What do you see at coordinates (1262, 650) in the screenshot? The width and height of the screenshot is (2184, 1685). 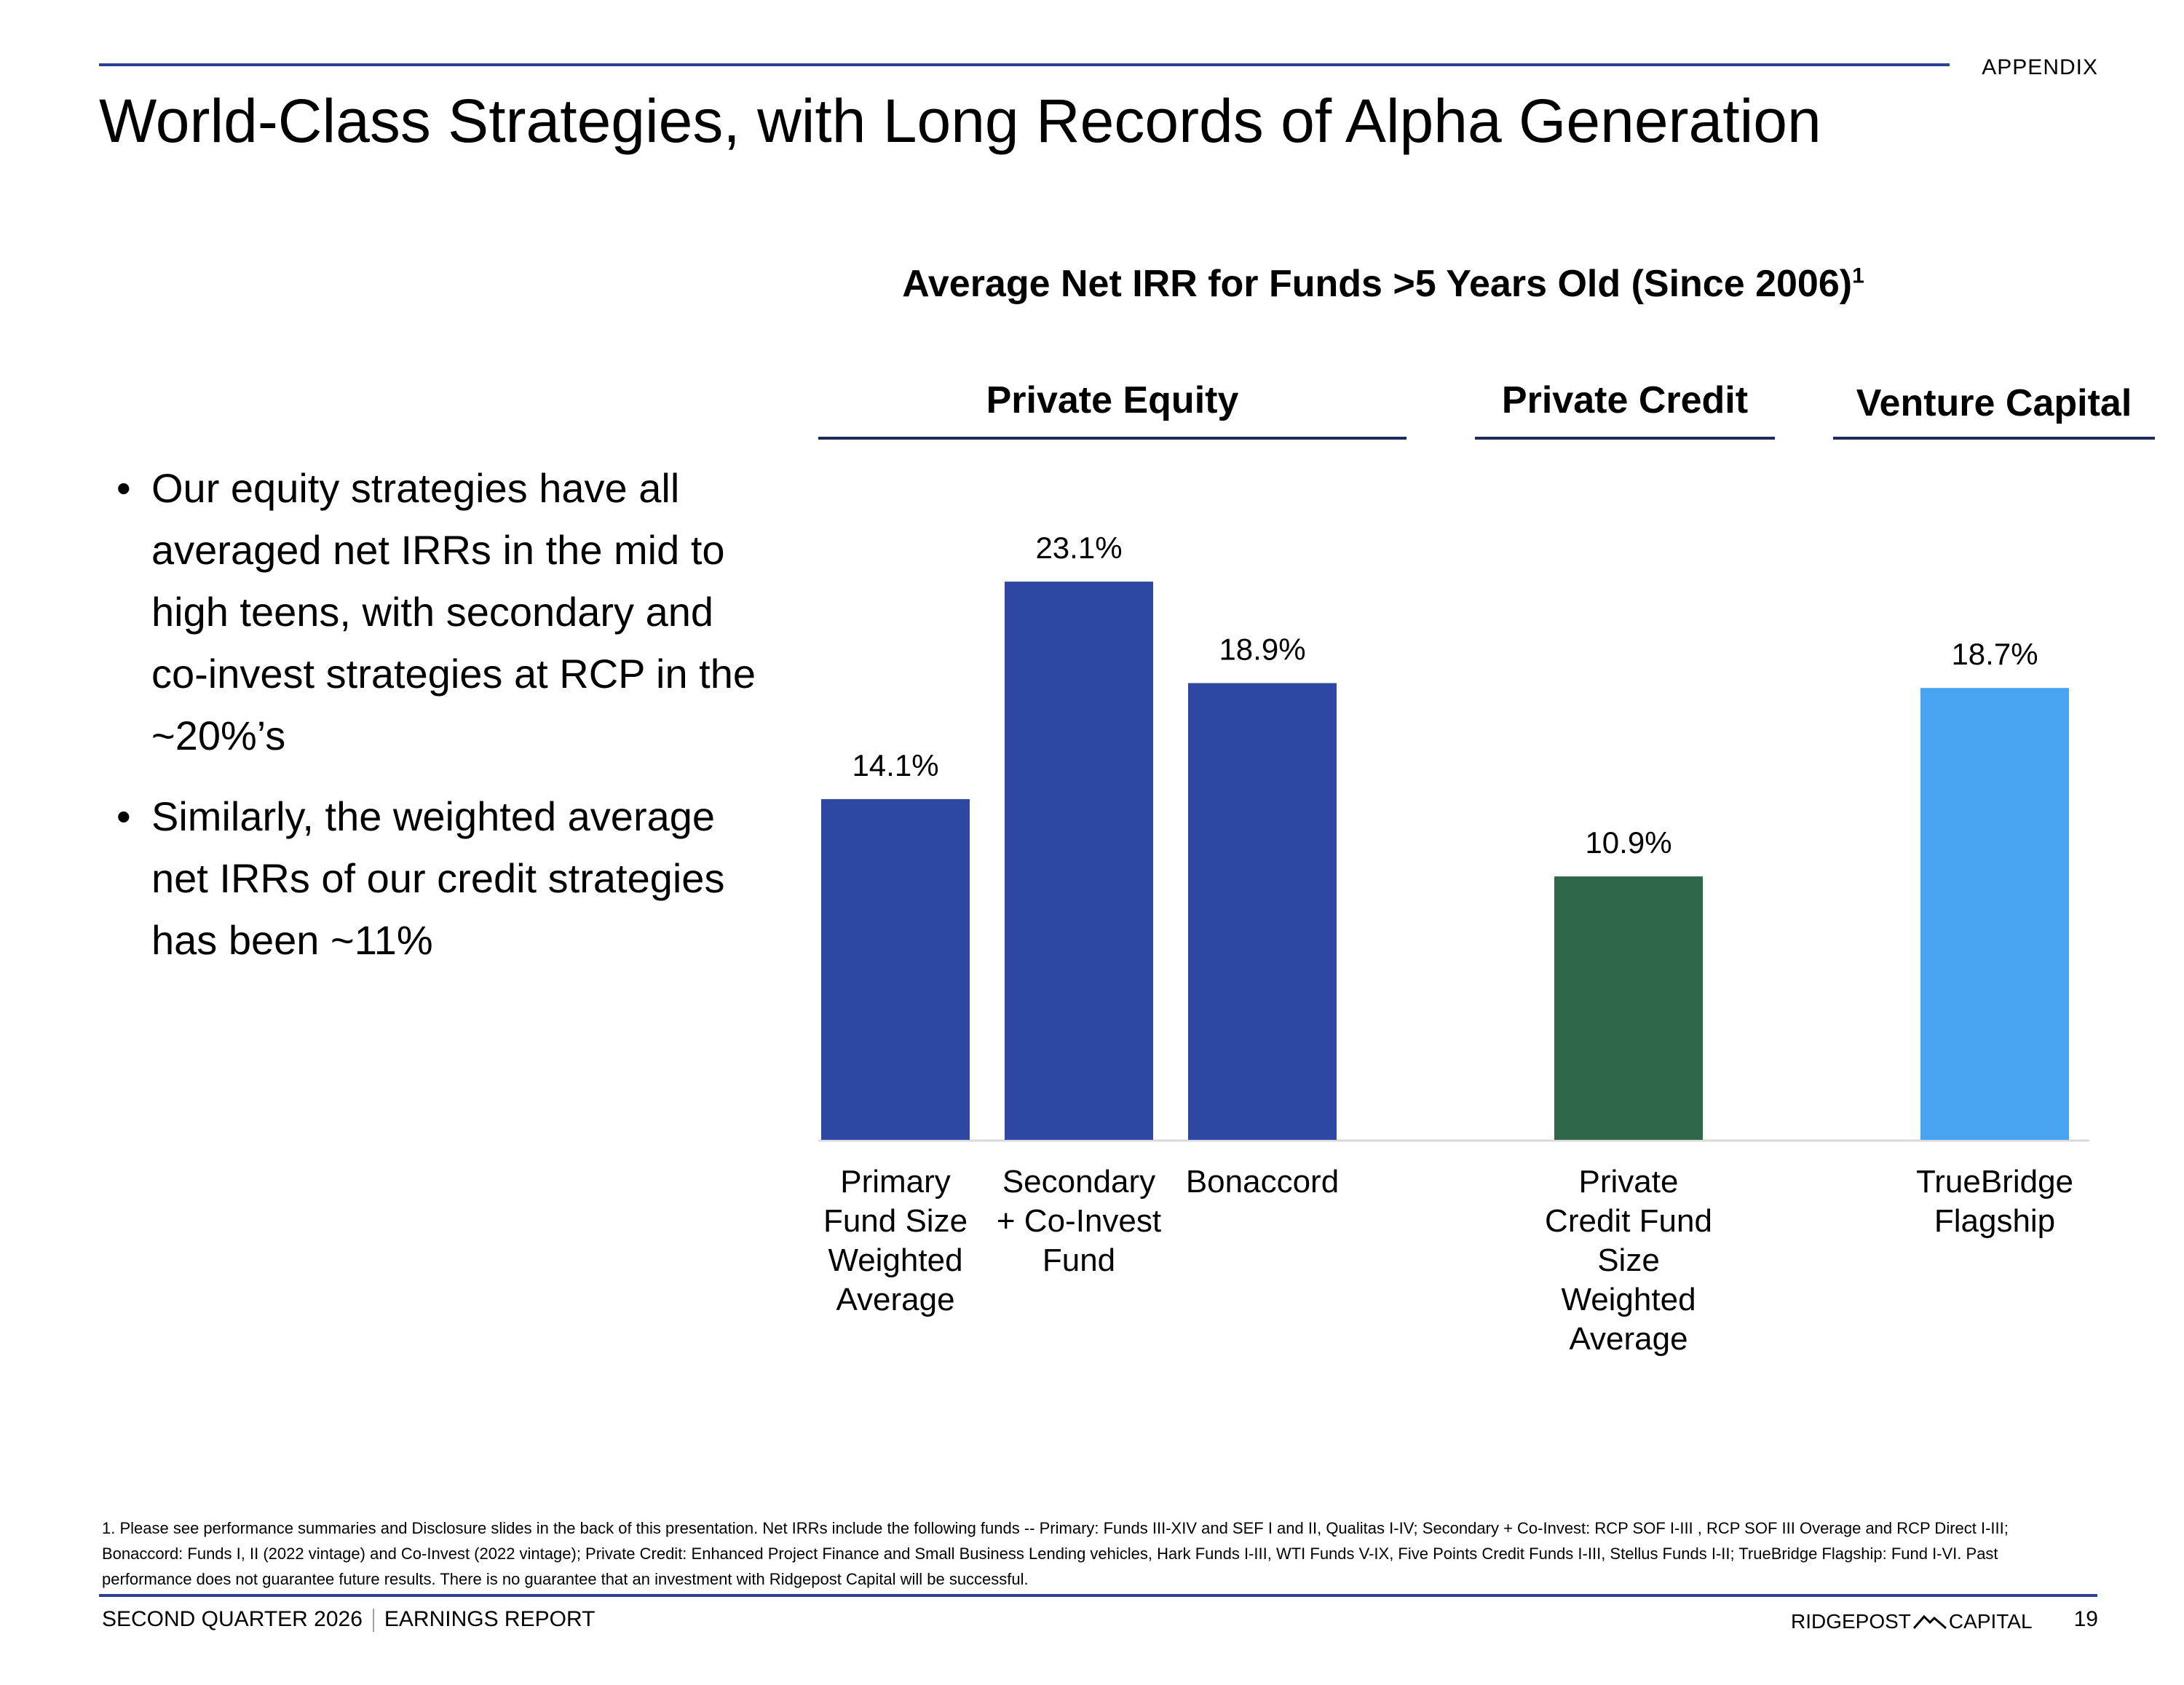 I see `data-label: 18.9%` at bounding box center [1262, 650].